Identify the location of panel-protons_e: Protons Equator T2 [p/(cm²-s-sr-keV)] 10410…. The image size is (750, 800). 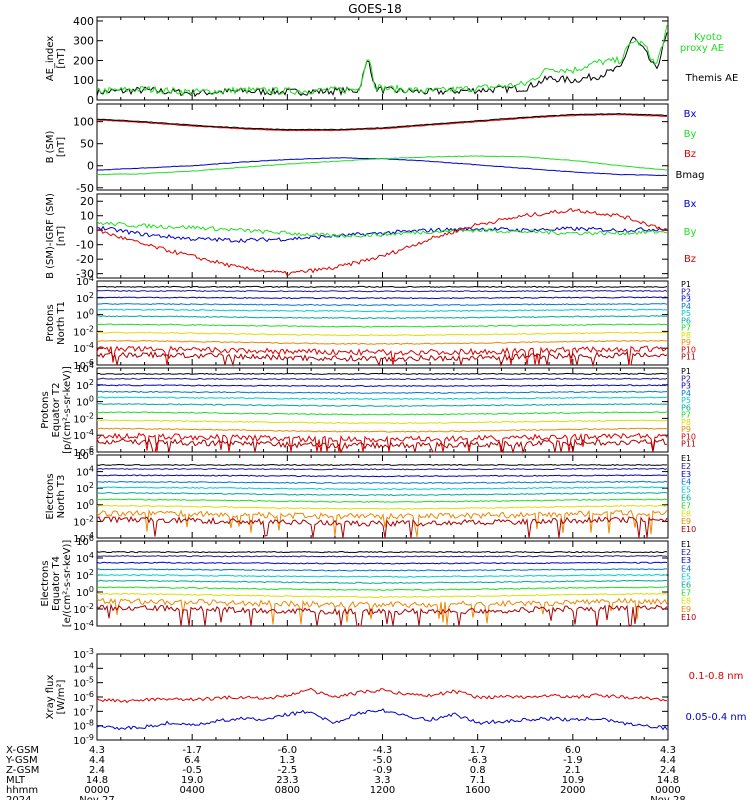
(368, 410).